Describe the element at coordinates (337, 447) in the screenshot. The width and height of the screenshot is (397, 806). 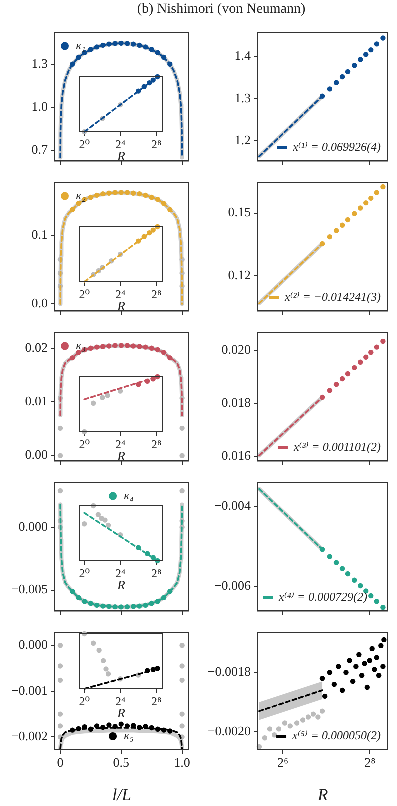
I see `legend-label: x⁽³⁾ = 0.001101(2)` at that location.